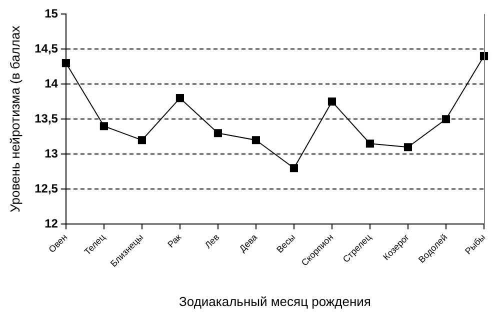 Image resolution: width=502 pixels, height=334 pixels. Describe the element at coordinates (51, 153) in the screenshot. I see `y-tick-label: 13` at that location.